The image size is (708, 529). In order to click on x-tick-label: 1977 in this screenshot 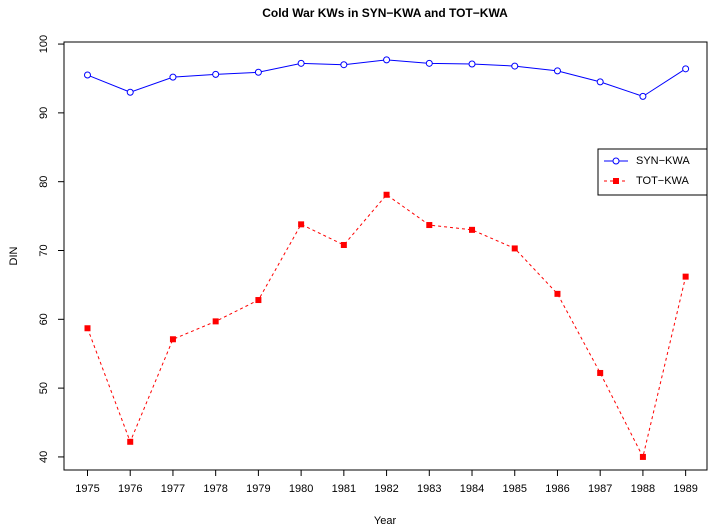, I will do `click(173, 489)`.